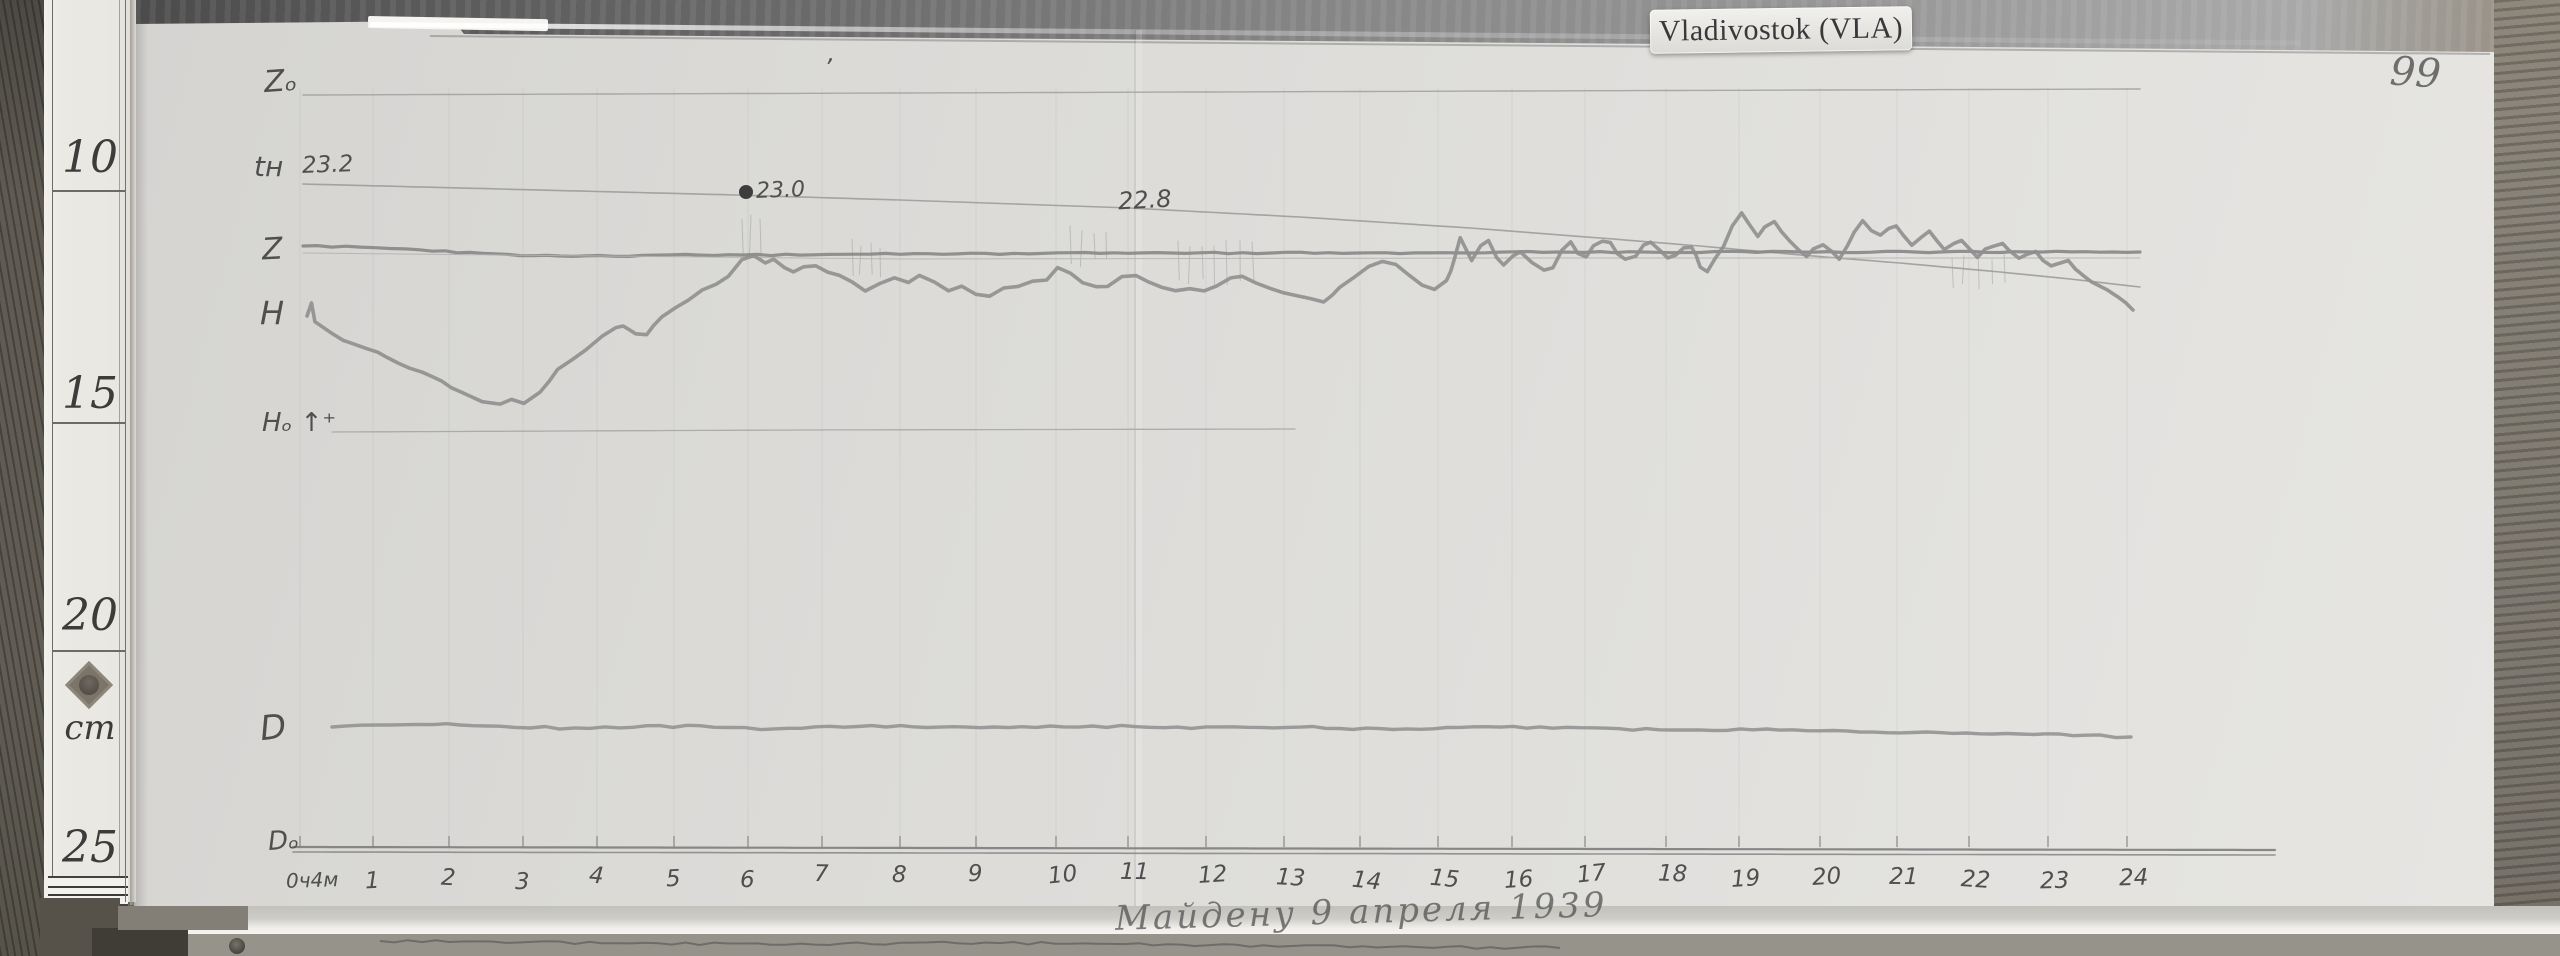 This screenshot has height=956, width=2560. I want to click on ruler-mark-10: 10, so click(90, 157).